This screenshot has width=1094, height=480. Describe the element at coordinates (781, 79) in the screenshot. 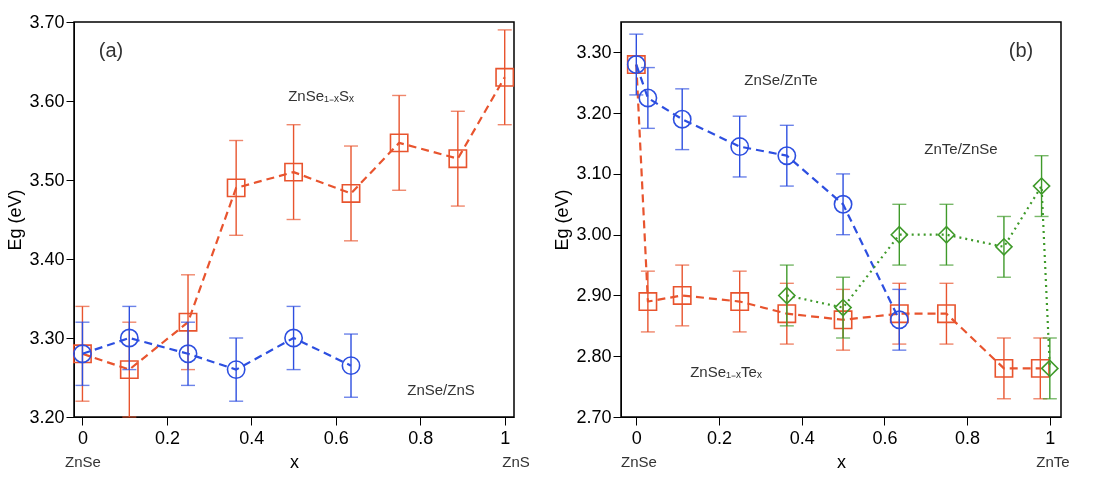

I see `annotation: ZnSe/ZnTe` at that location.